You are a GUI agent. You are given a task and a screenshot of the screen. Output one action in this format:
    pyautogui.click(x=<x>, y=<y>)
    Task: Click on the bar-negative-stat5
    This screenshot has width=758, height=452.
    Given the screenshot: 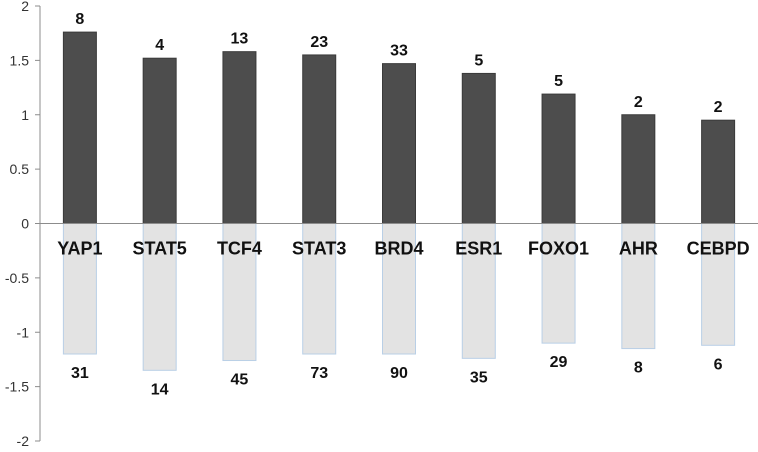 What is the action you would take?
    pyautogui.click(x=159, y=297)
    